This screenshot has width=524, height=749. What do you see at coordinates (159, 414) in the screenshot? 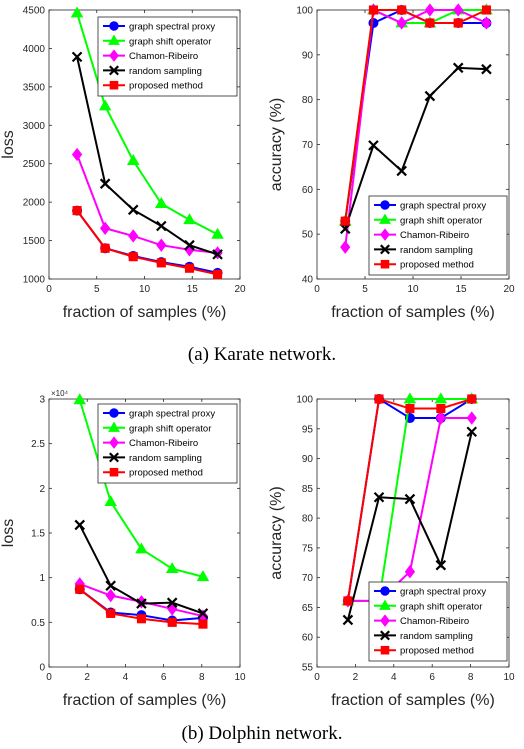
I see `legend-entry: graph spectral proxy` at bounding box center [159, 414].